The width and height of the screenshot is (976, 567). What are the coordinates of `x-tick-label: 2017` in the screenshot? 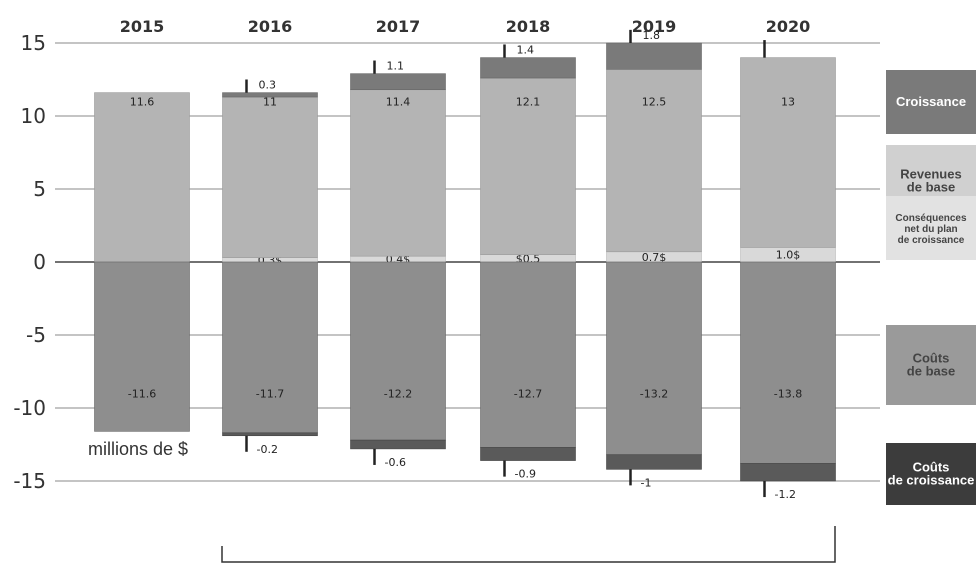 It's located at (398, 26).